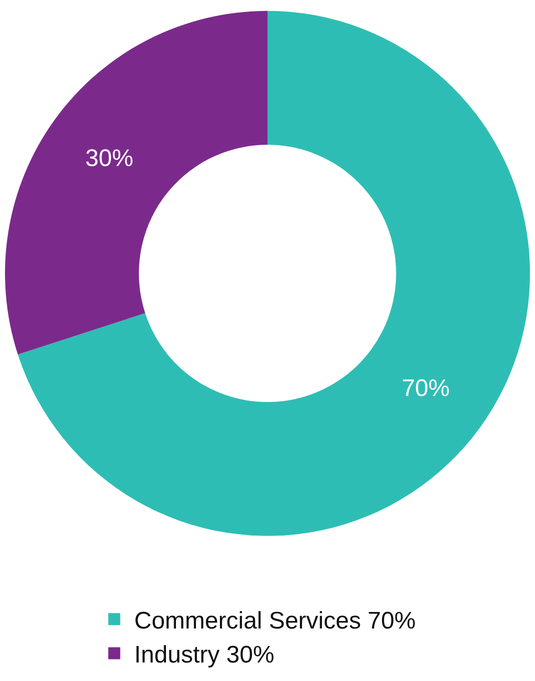 This screenshot has height=681, width=535. Describe the element at coordinates (275, 620) in the screenshot. I see `legend-label: Commercial Services 70%` at that location.